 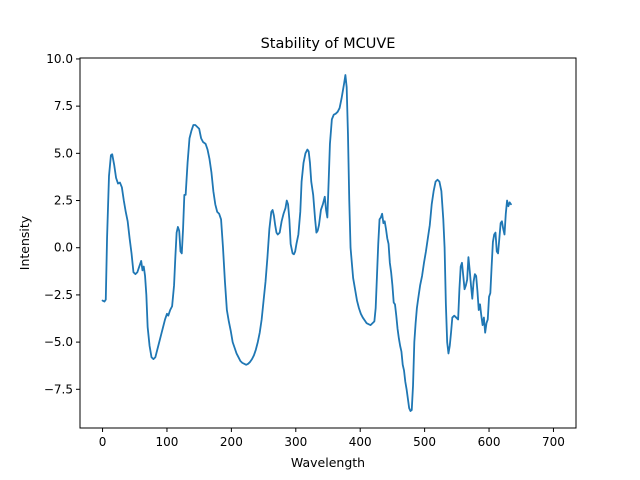 I want to click on x-tick-label: 0, so click(x=103, y=442).